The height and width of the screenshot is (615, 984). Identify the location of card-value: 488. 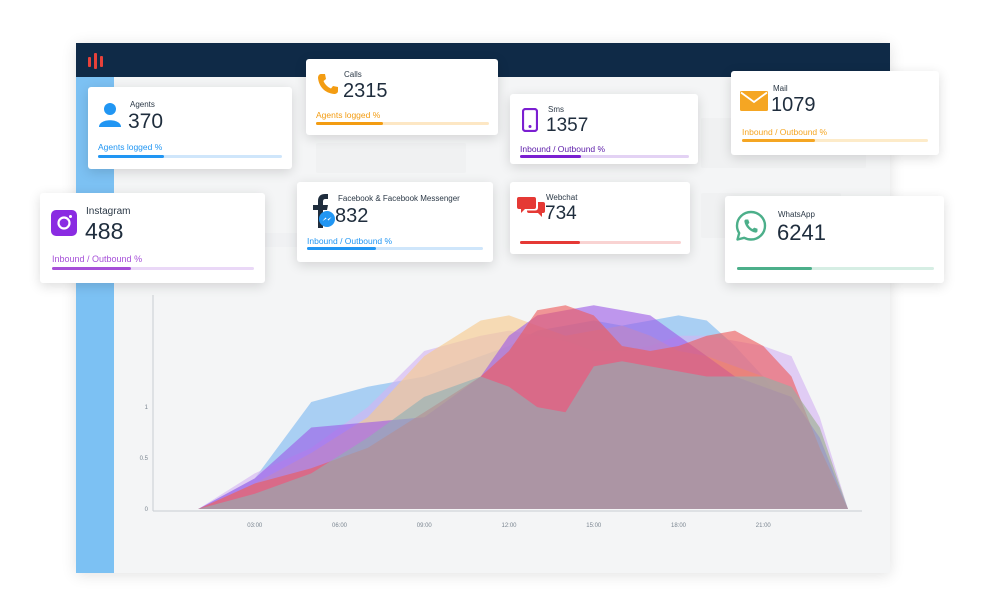
(104, 231).